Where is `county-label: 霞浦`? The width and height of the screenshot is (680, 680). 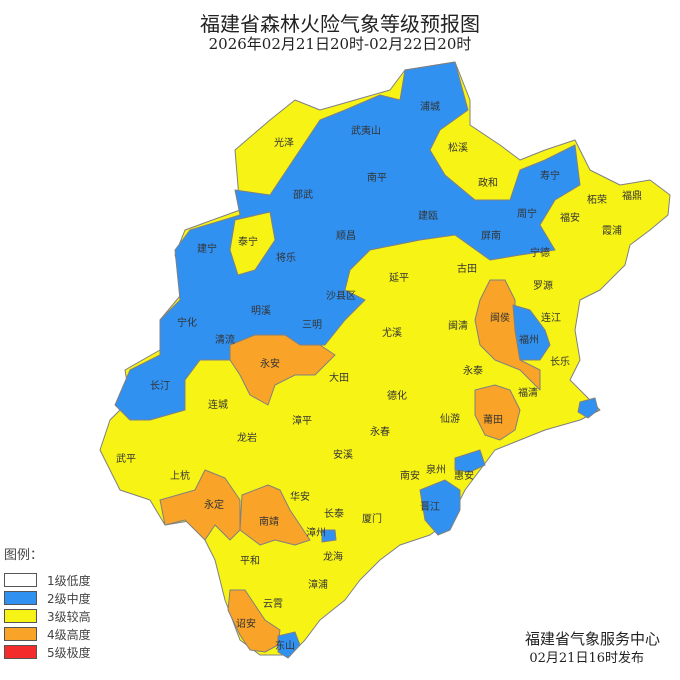
county-label: 霞浦 is located at coordinates (612, 230).